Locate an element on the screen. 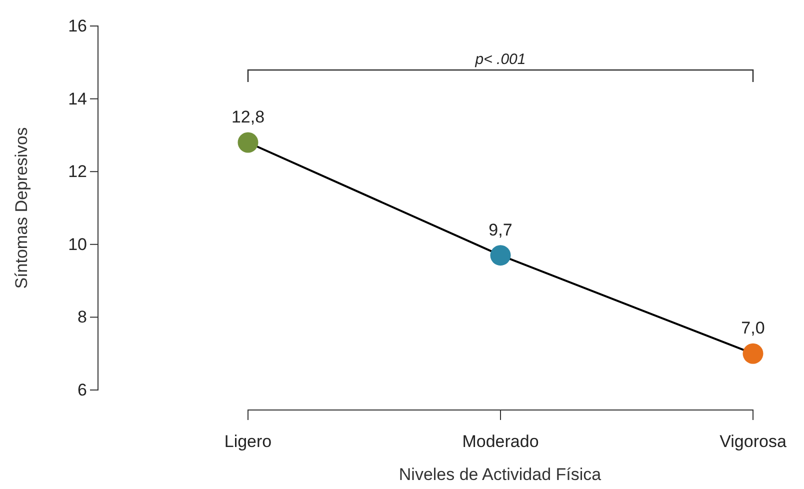  y-tick-label: 14 is located at coordinates (77, 98).